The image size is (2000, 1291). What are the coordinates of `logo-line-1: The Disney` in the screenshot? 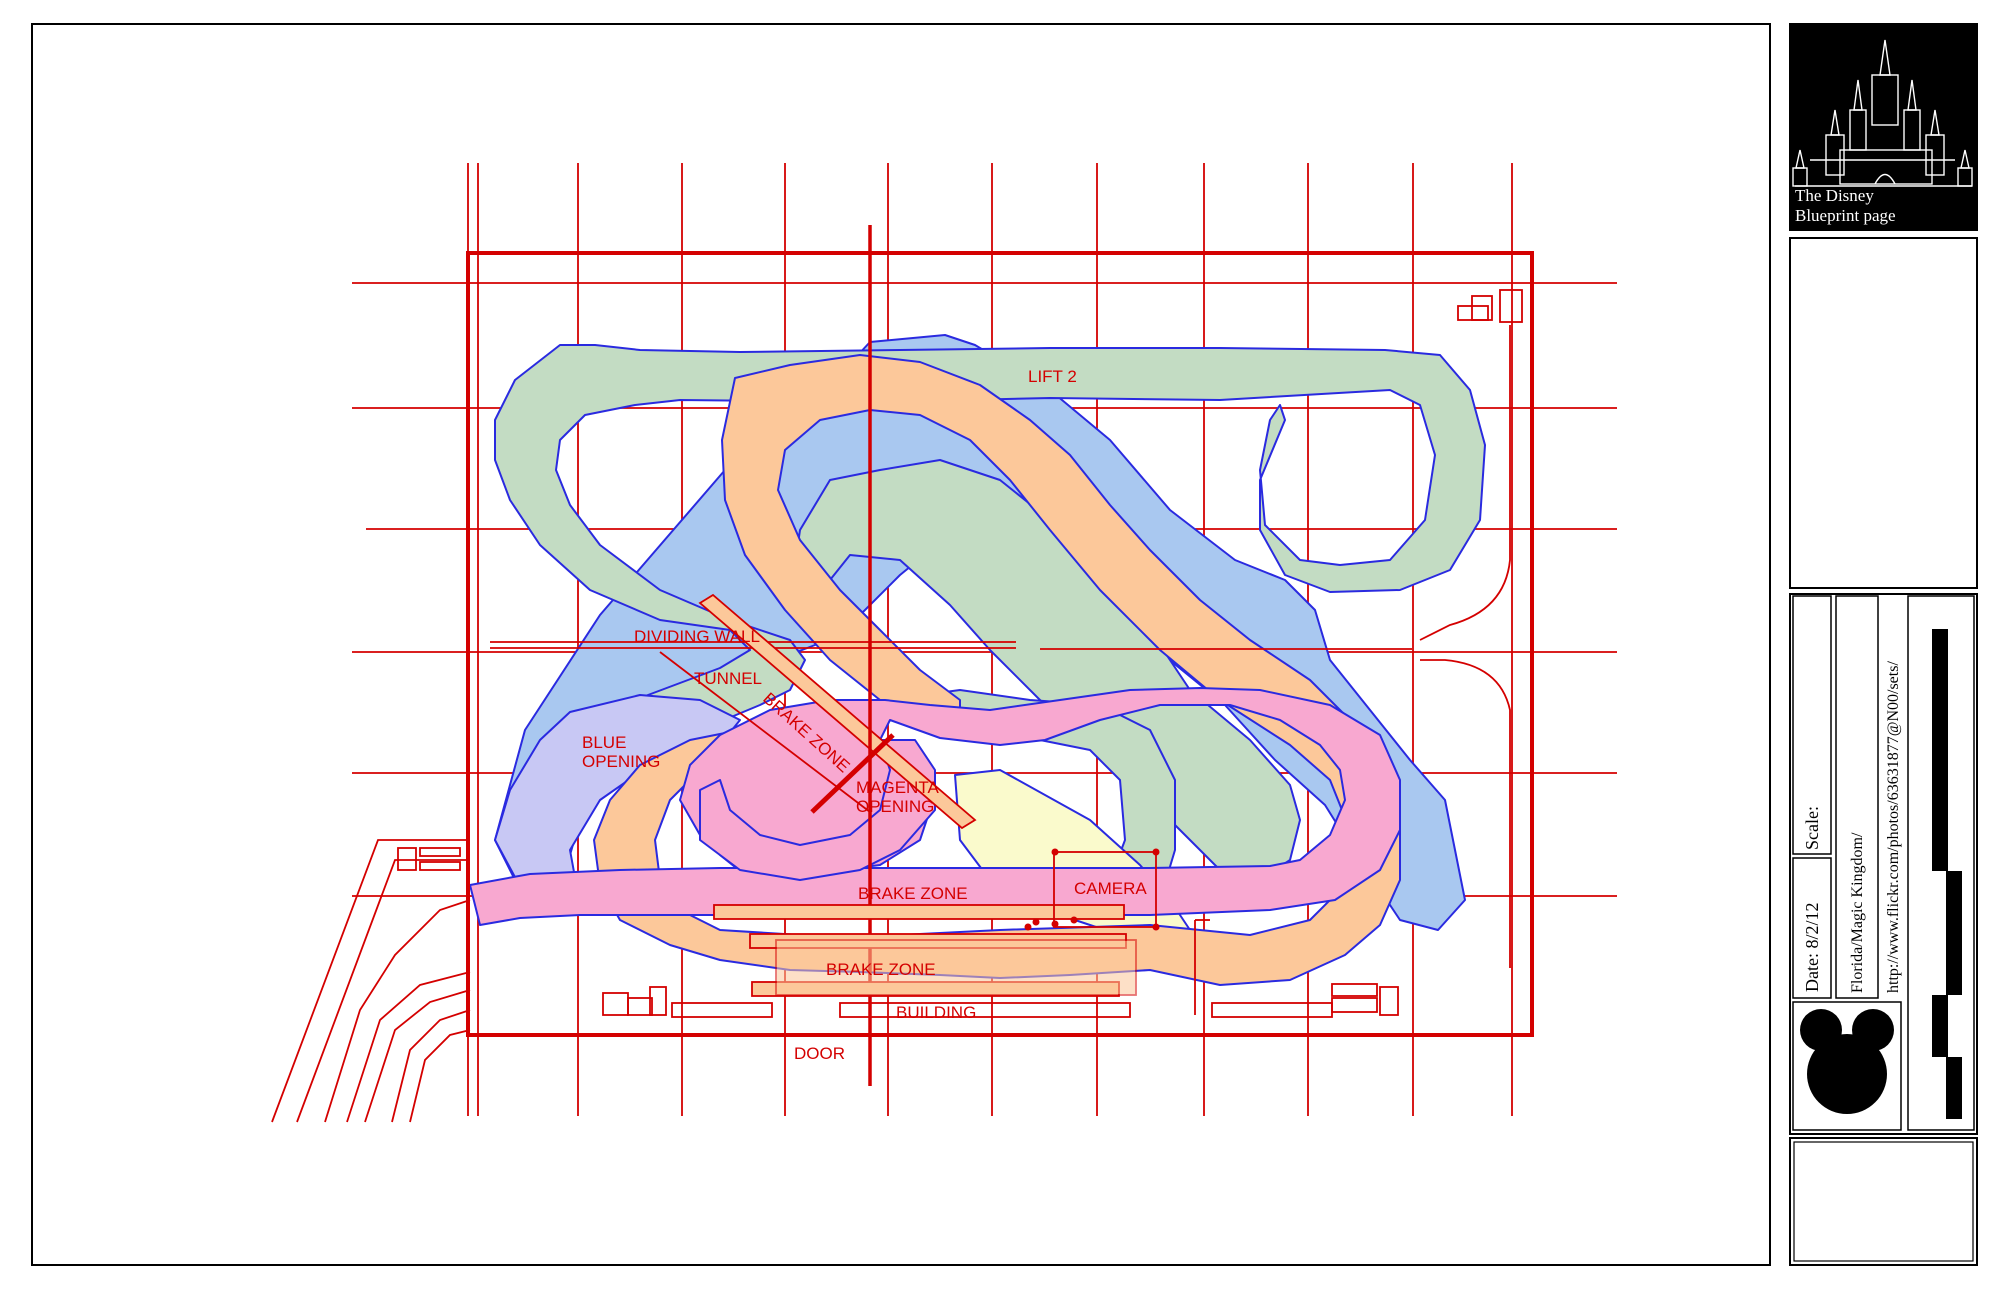 It's located at (1834, 195).